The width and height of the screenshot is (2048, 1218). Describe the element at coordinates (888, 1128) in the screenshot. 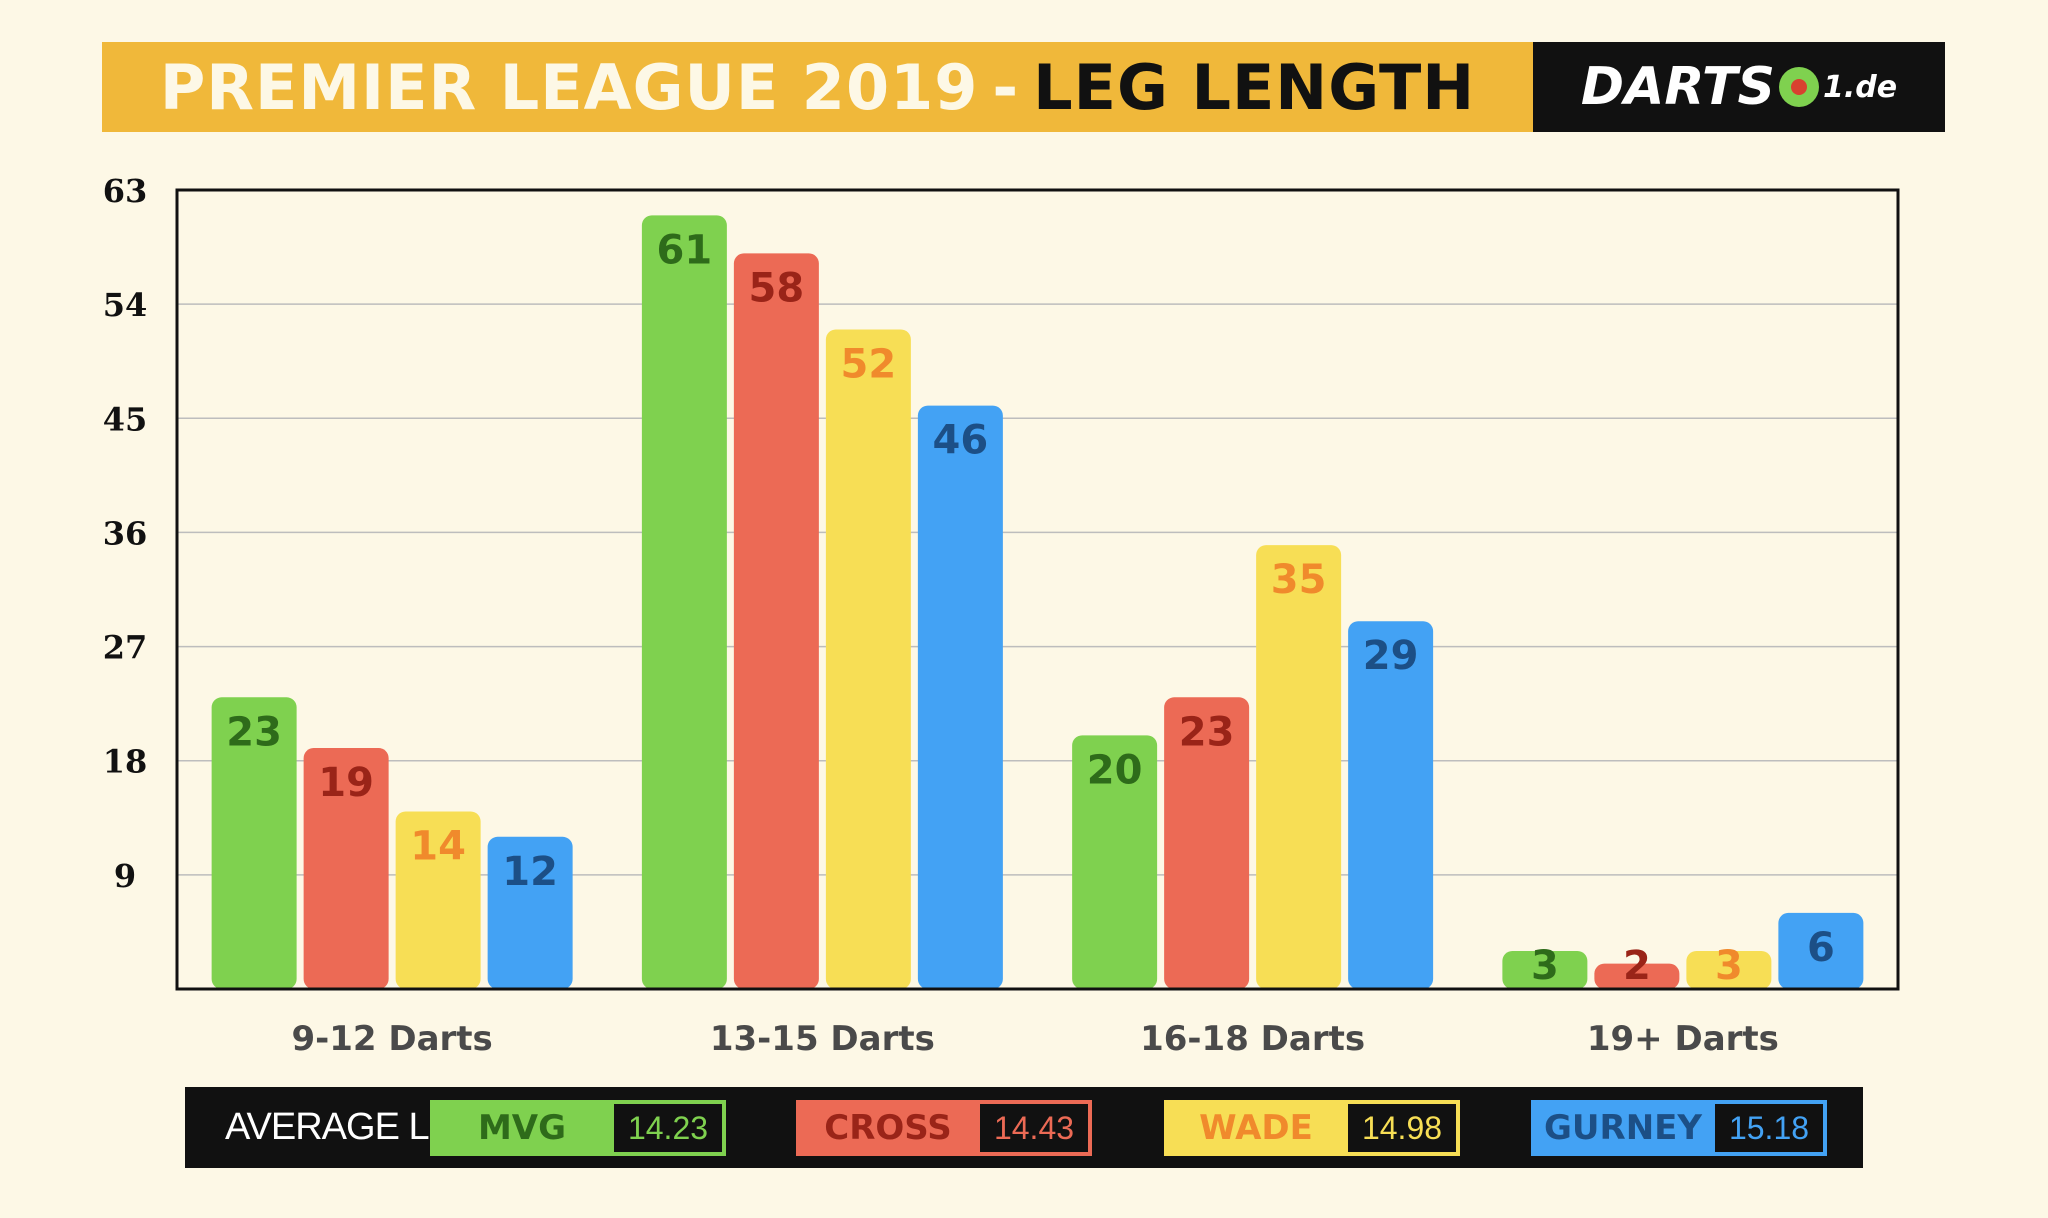

I see `legend-player-name: CROSS` at that location.